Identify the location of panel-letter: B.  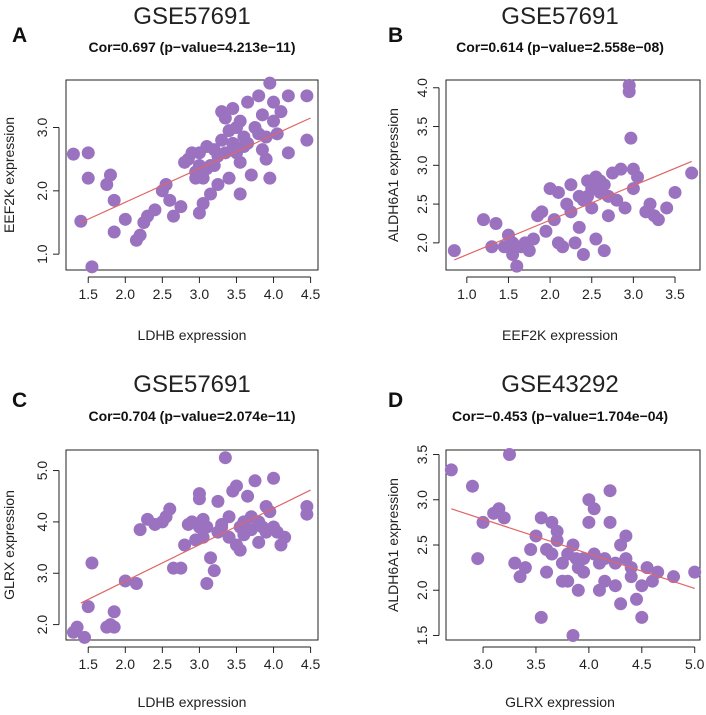
(395, 35).